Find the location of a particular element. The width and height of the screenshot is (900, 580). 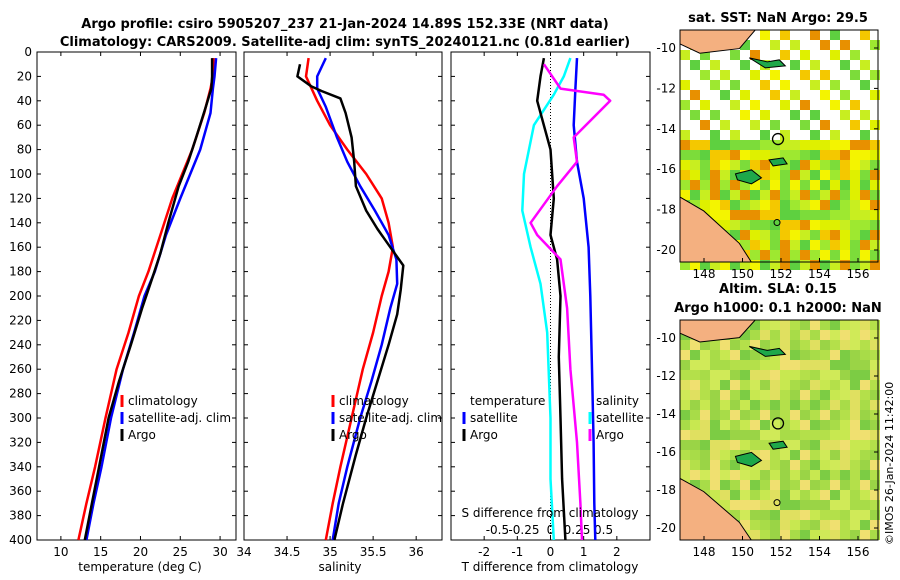

temperature-xlabel: temperature (deg C) is located at coordinates (139, 567).